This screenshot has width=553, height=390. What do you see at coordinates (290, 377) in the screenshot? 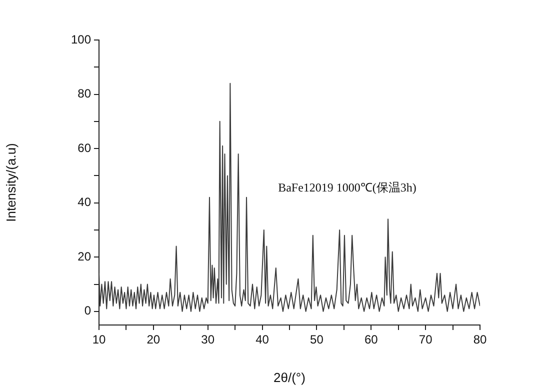
I see `x-axis-title: 2θ/(°)` at bounding box center [290, 377].